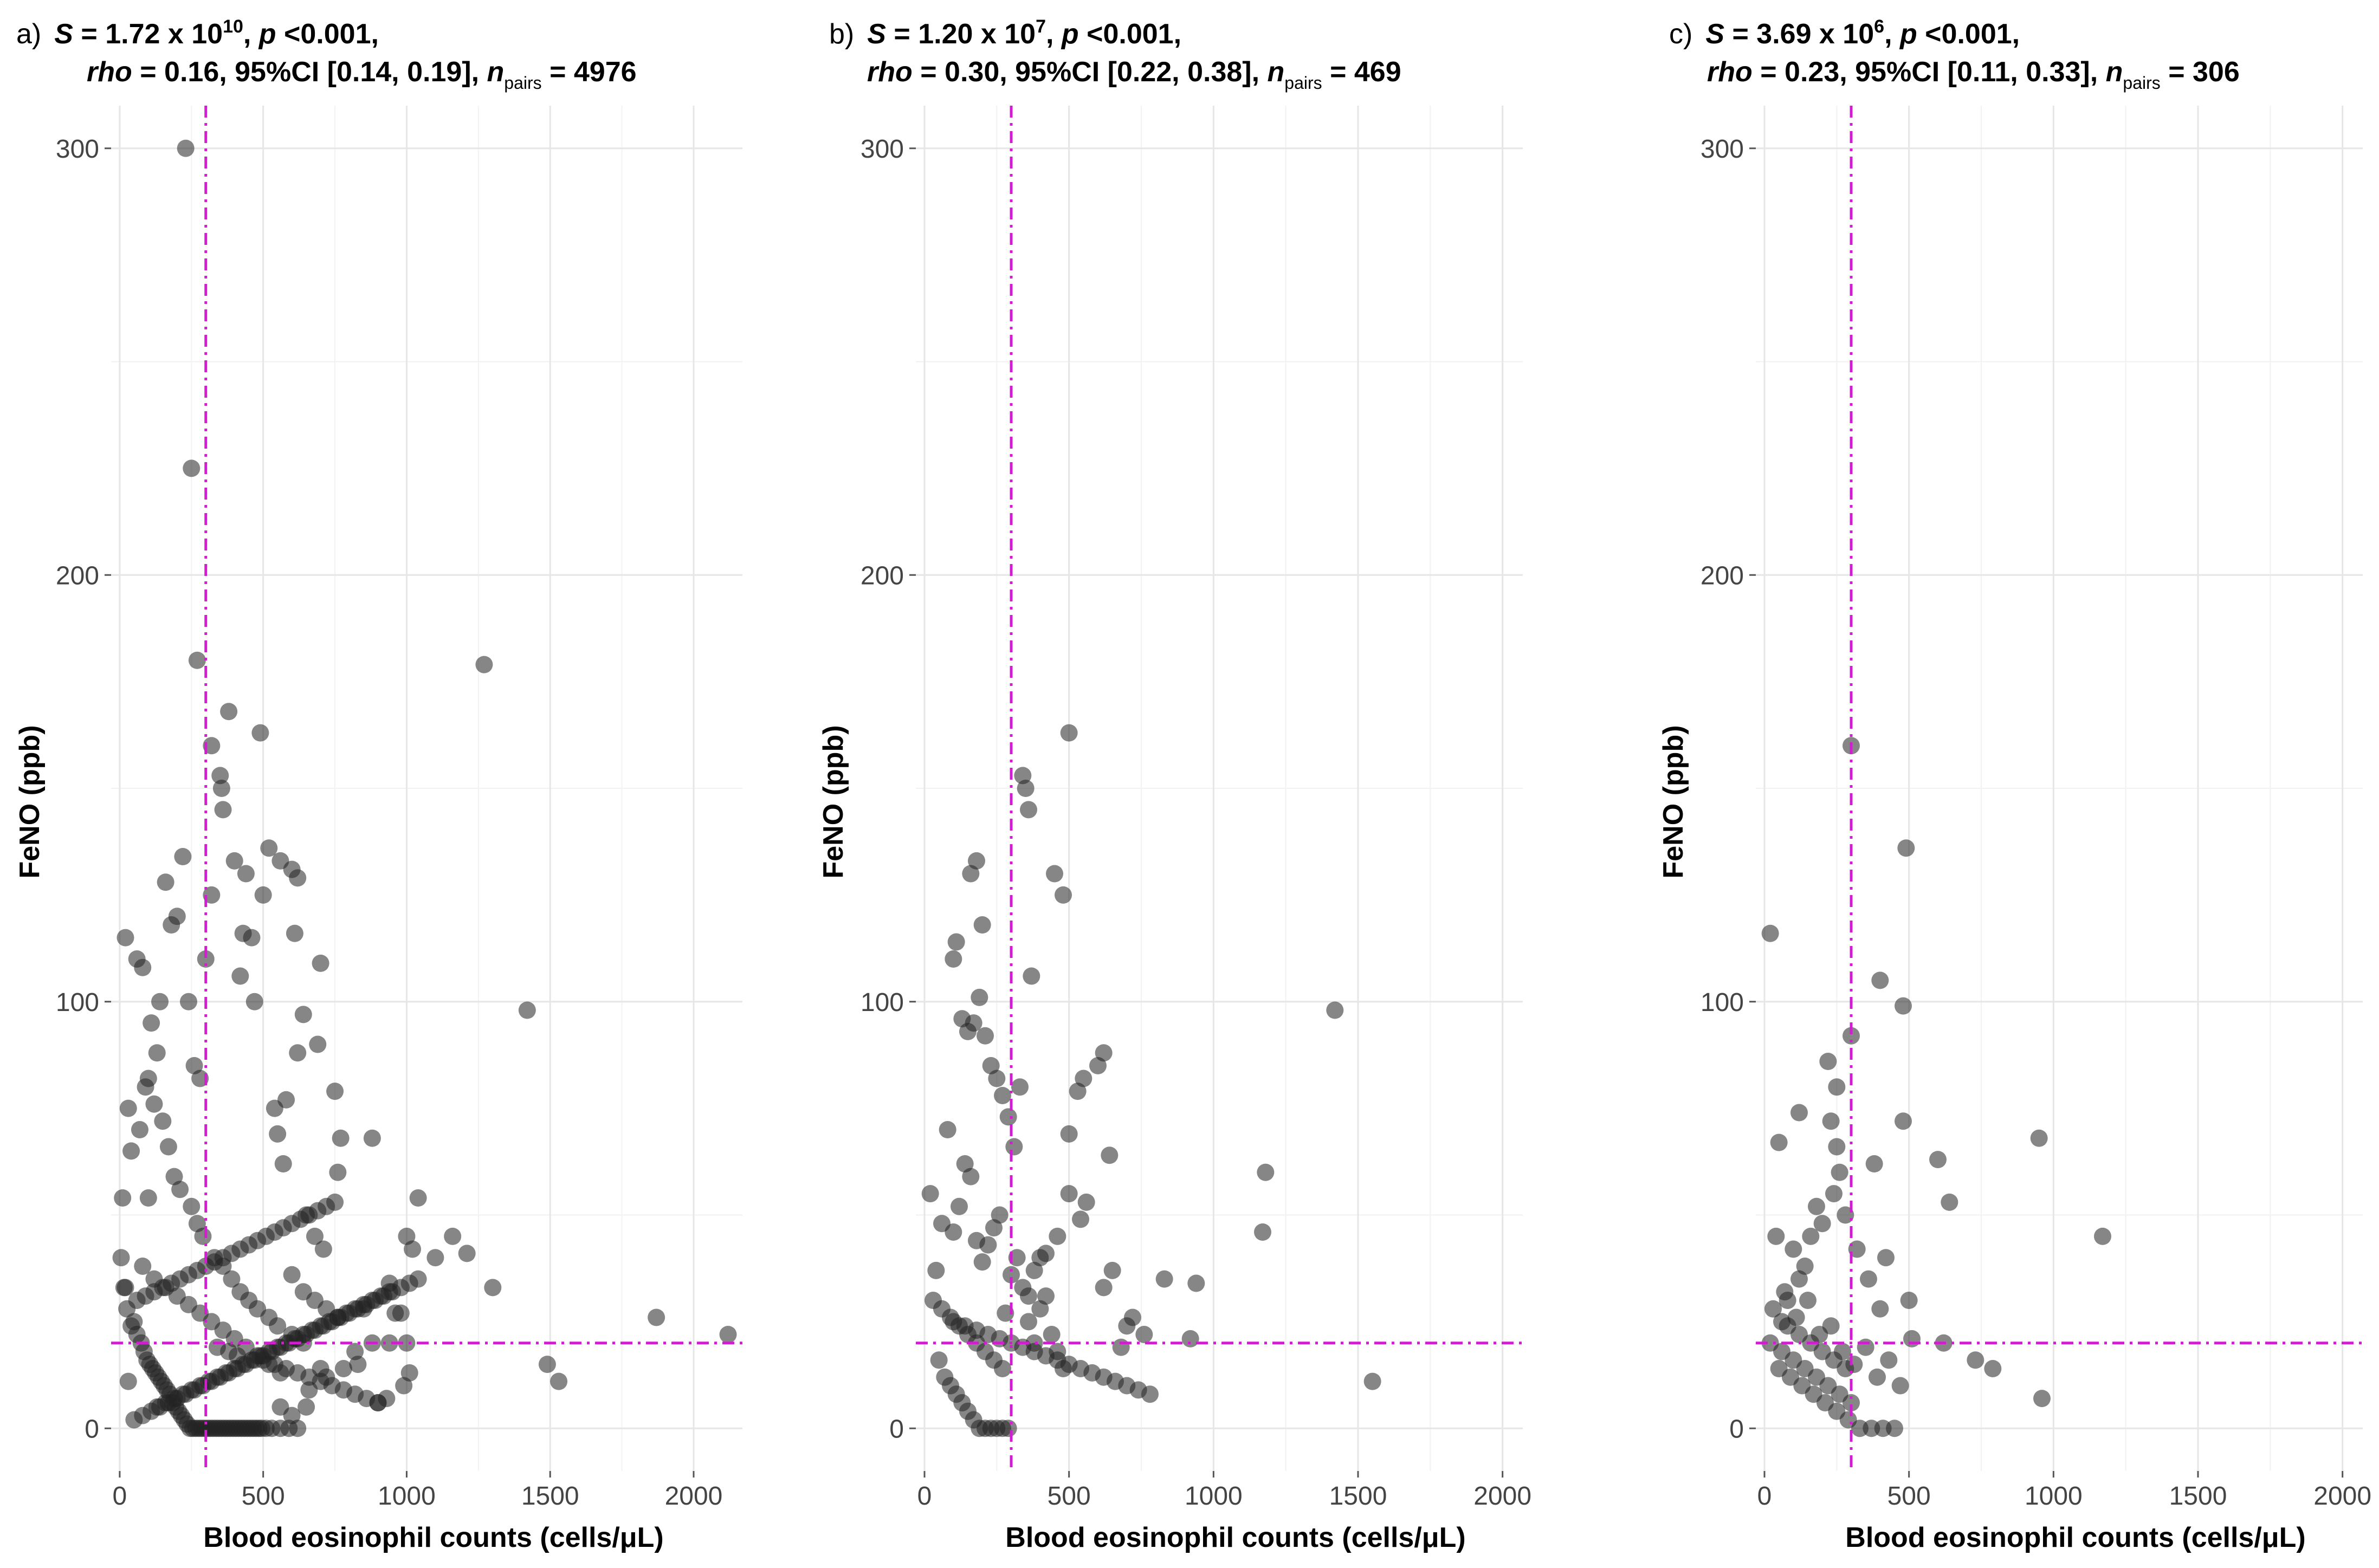  I want to click on panel-c-x-axis-label: Blood eosinophil counts (cells/μL), so click(2075, 1537).